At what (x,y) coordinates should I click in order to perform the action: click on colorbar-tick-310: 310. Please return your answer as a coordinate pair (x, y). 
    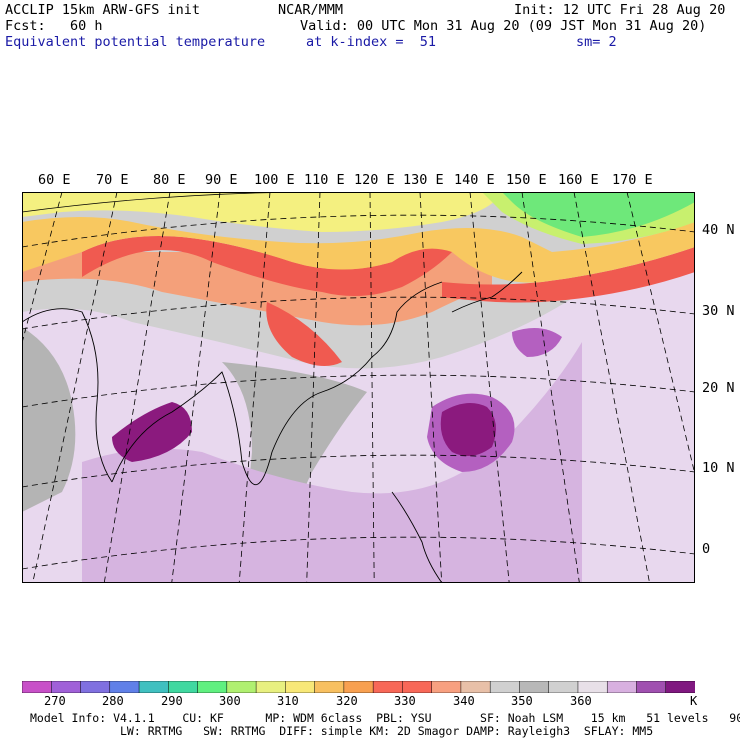
    Looking at the image, I should click on (288, 701).